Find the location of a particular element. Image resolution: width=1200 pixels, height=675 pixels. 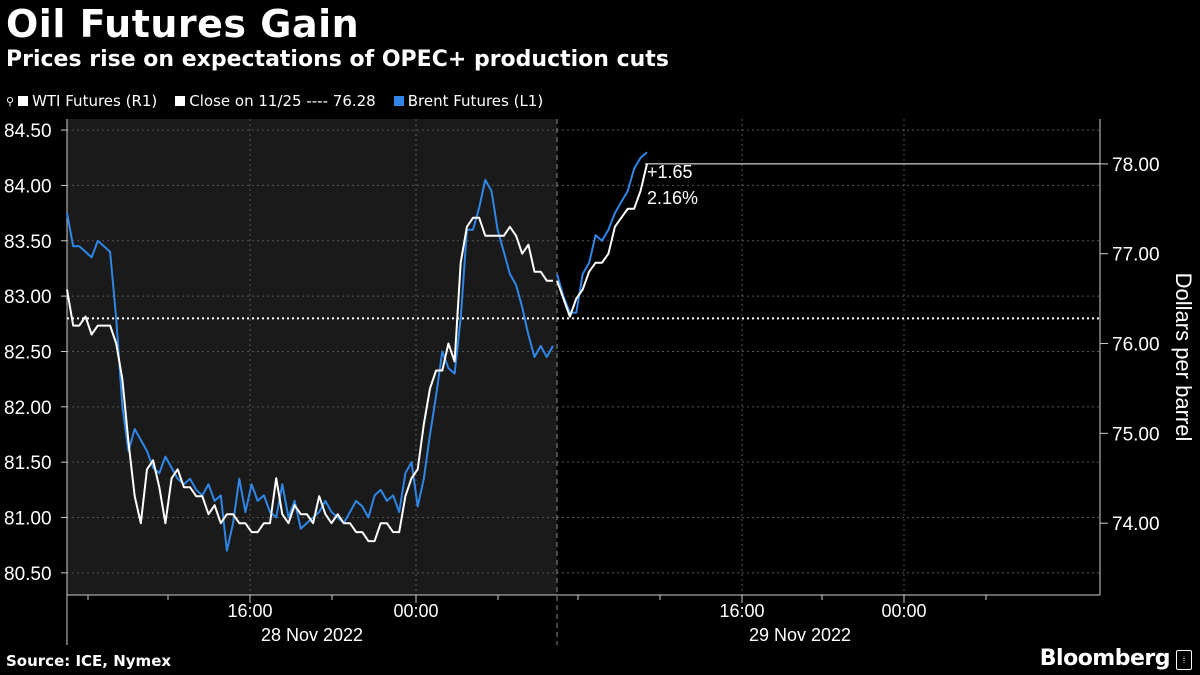

left-tick-label: 81.50 is located at coordinates (28, 463).